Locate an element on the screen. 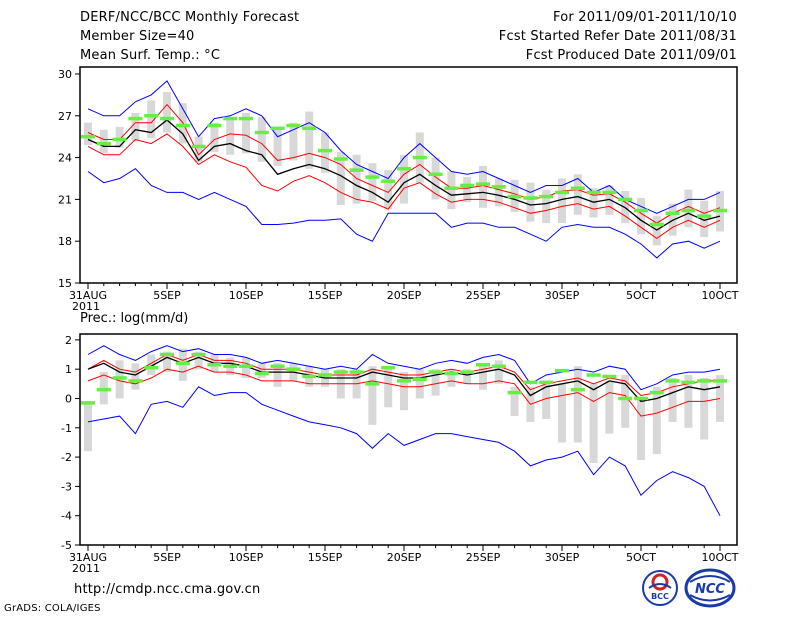 The height and width of the screenshot is (618, 800). y-tick-label: 24 is located at coordinates (65, 158).